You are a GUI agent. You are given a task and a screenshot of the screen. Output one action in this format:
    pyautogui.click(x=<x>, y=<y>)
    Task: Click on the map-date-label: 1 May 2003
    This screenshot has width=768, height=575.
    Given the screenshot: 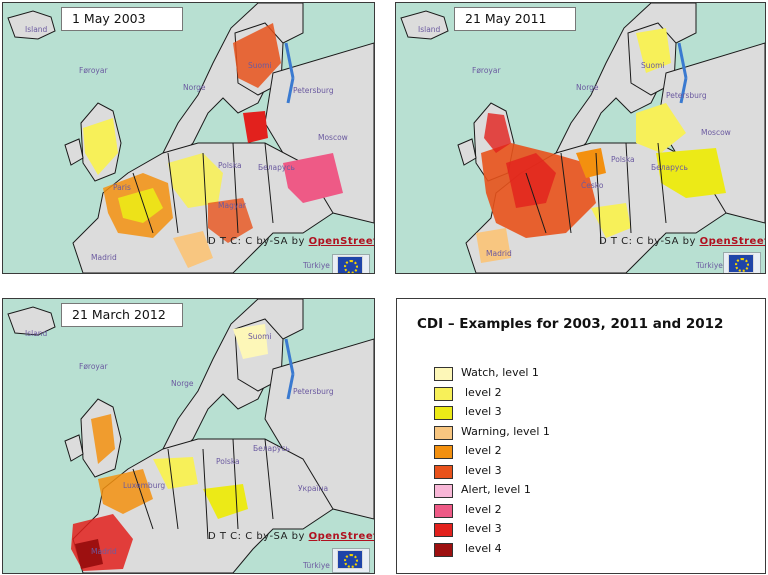 What is the action you would take?
    pyautogui.click(x=122, y=19)
    